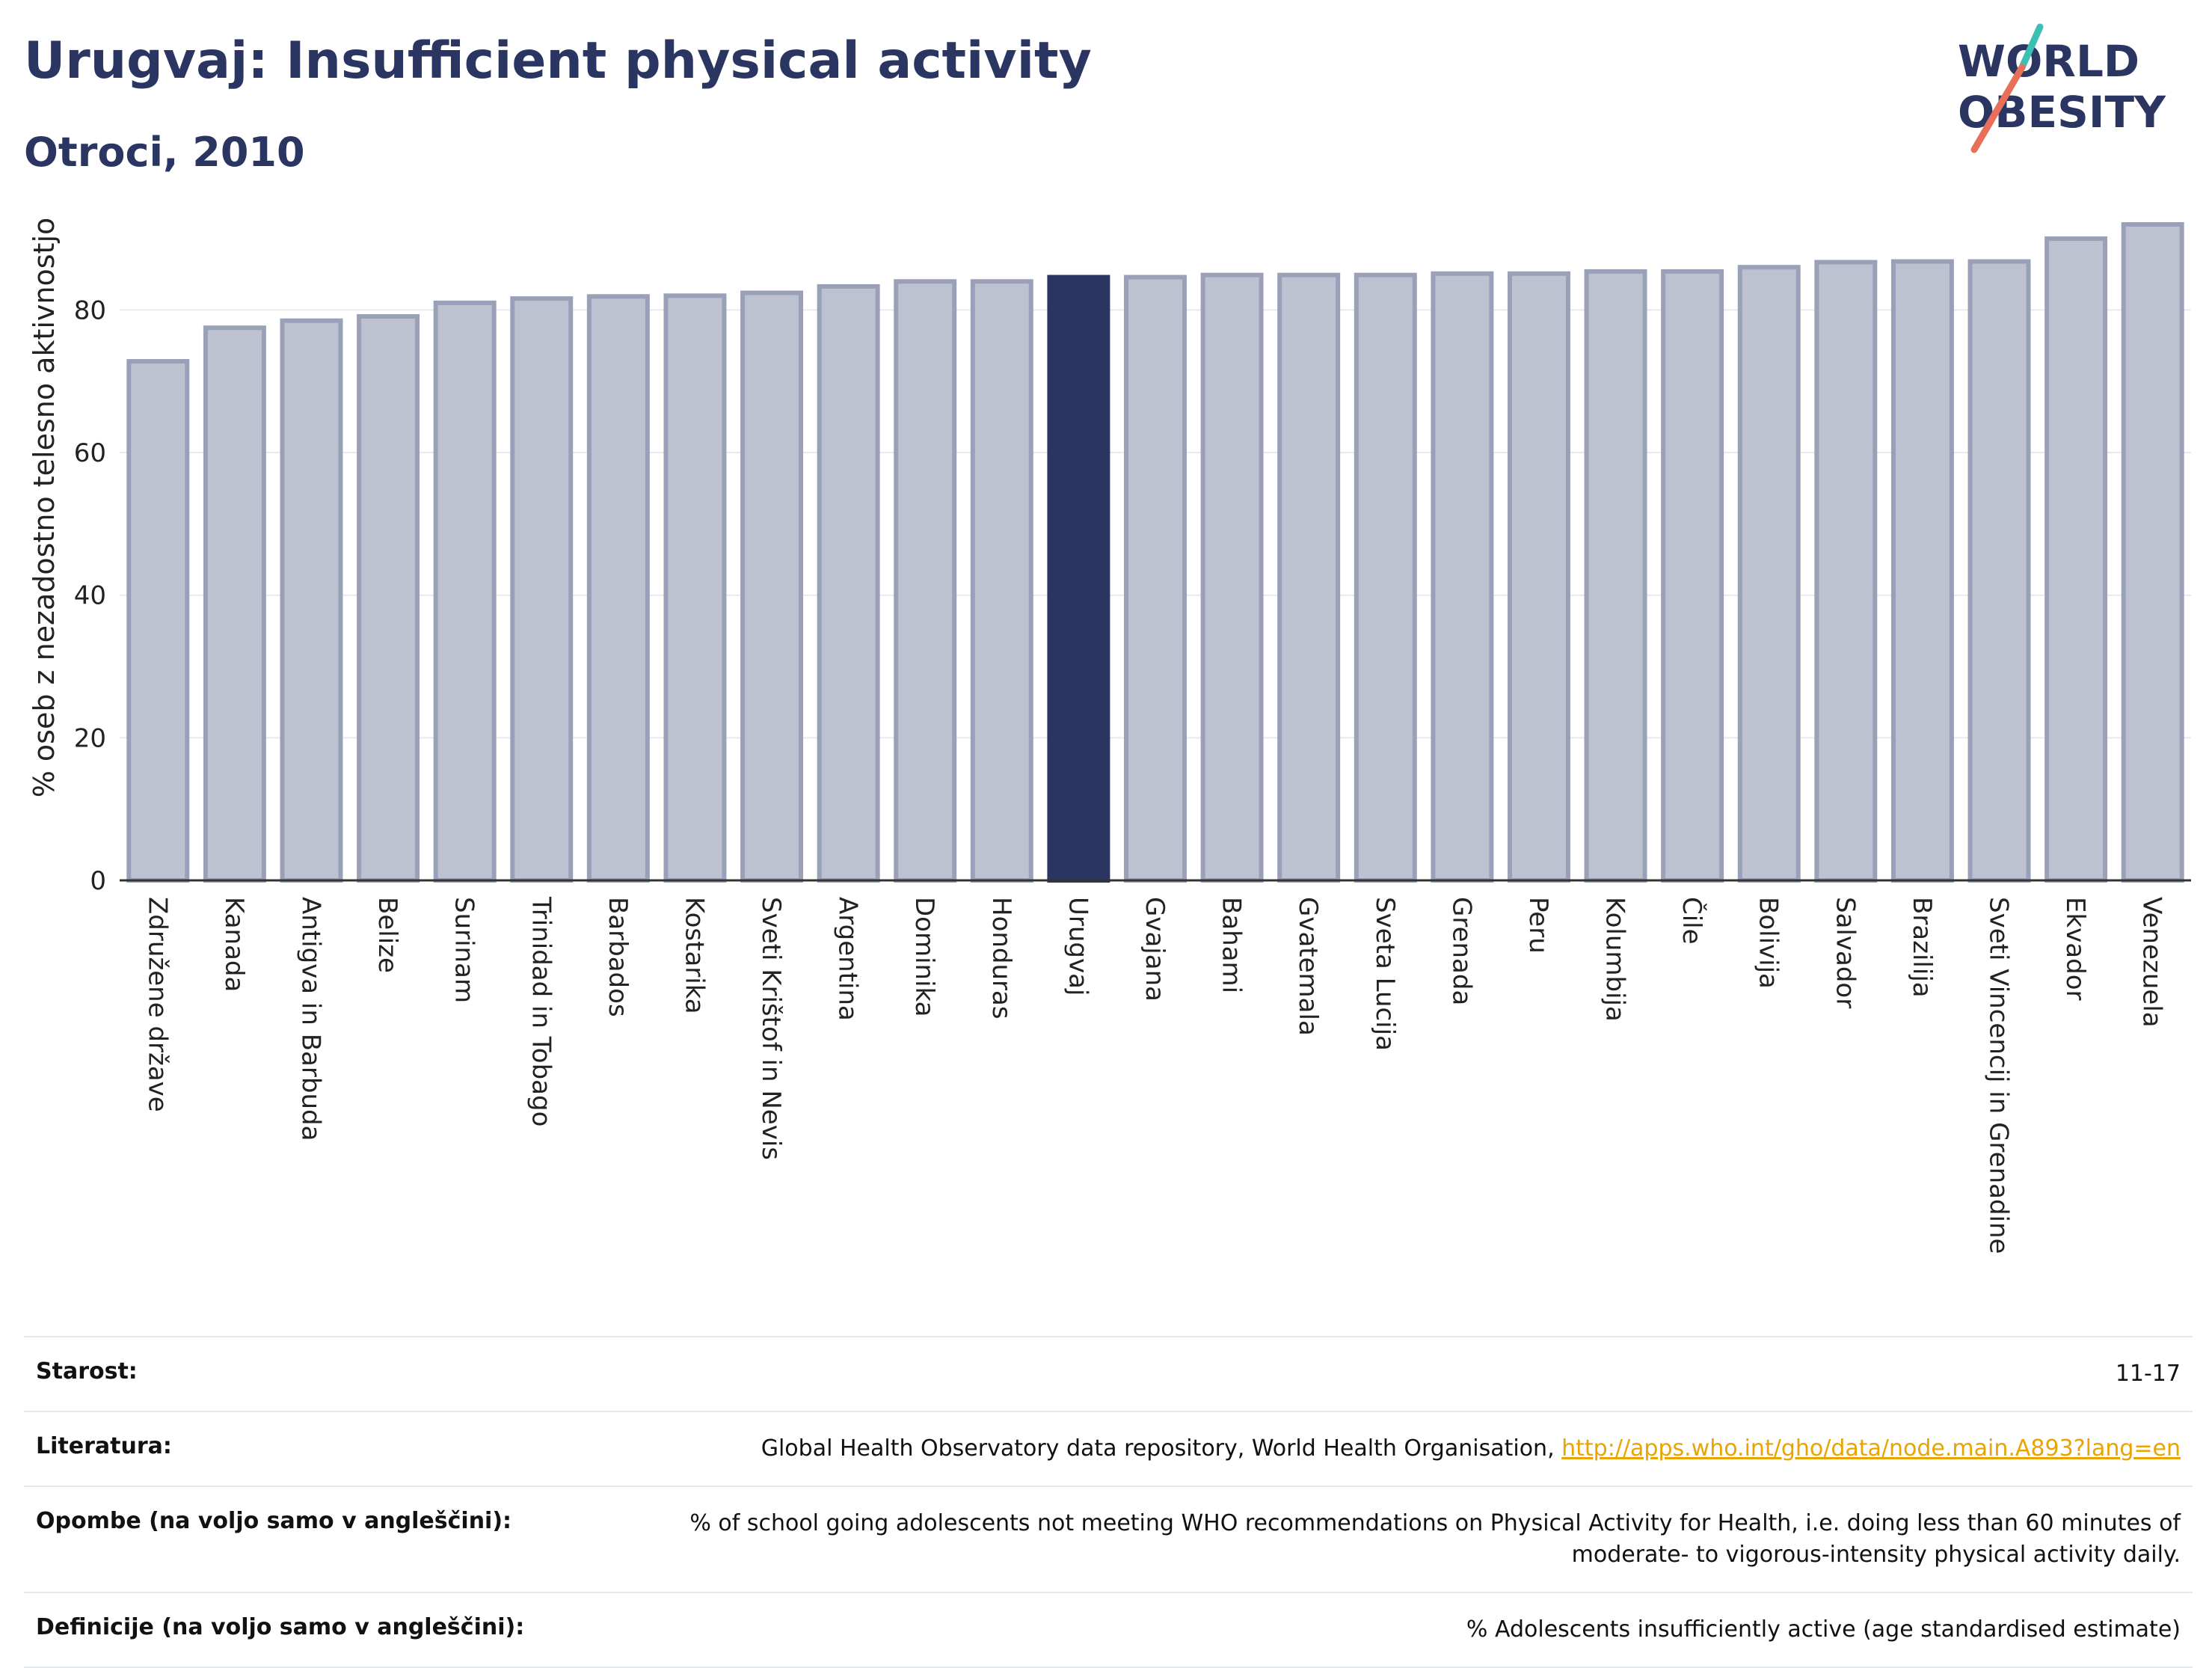 Image resolution: width=2212 pixels, height=1668 pixels. Describe the element at coordinates (541, 1011) in the screenshot. I see `x-tick-label: Trinidad in Tobago` at that location.